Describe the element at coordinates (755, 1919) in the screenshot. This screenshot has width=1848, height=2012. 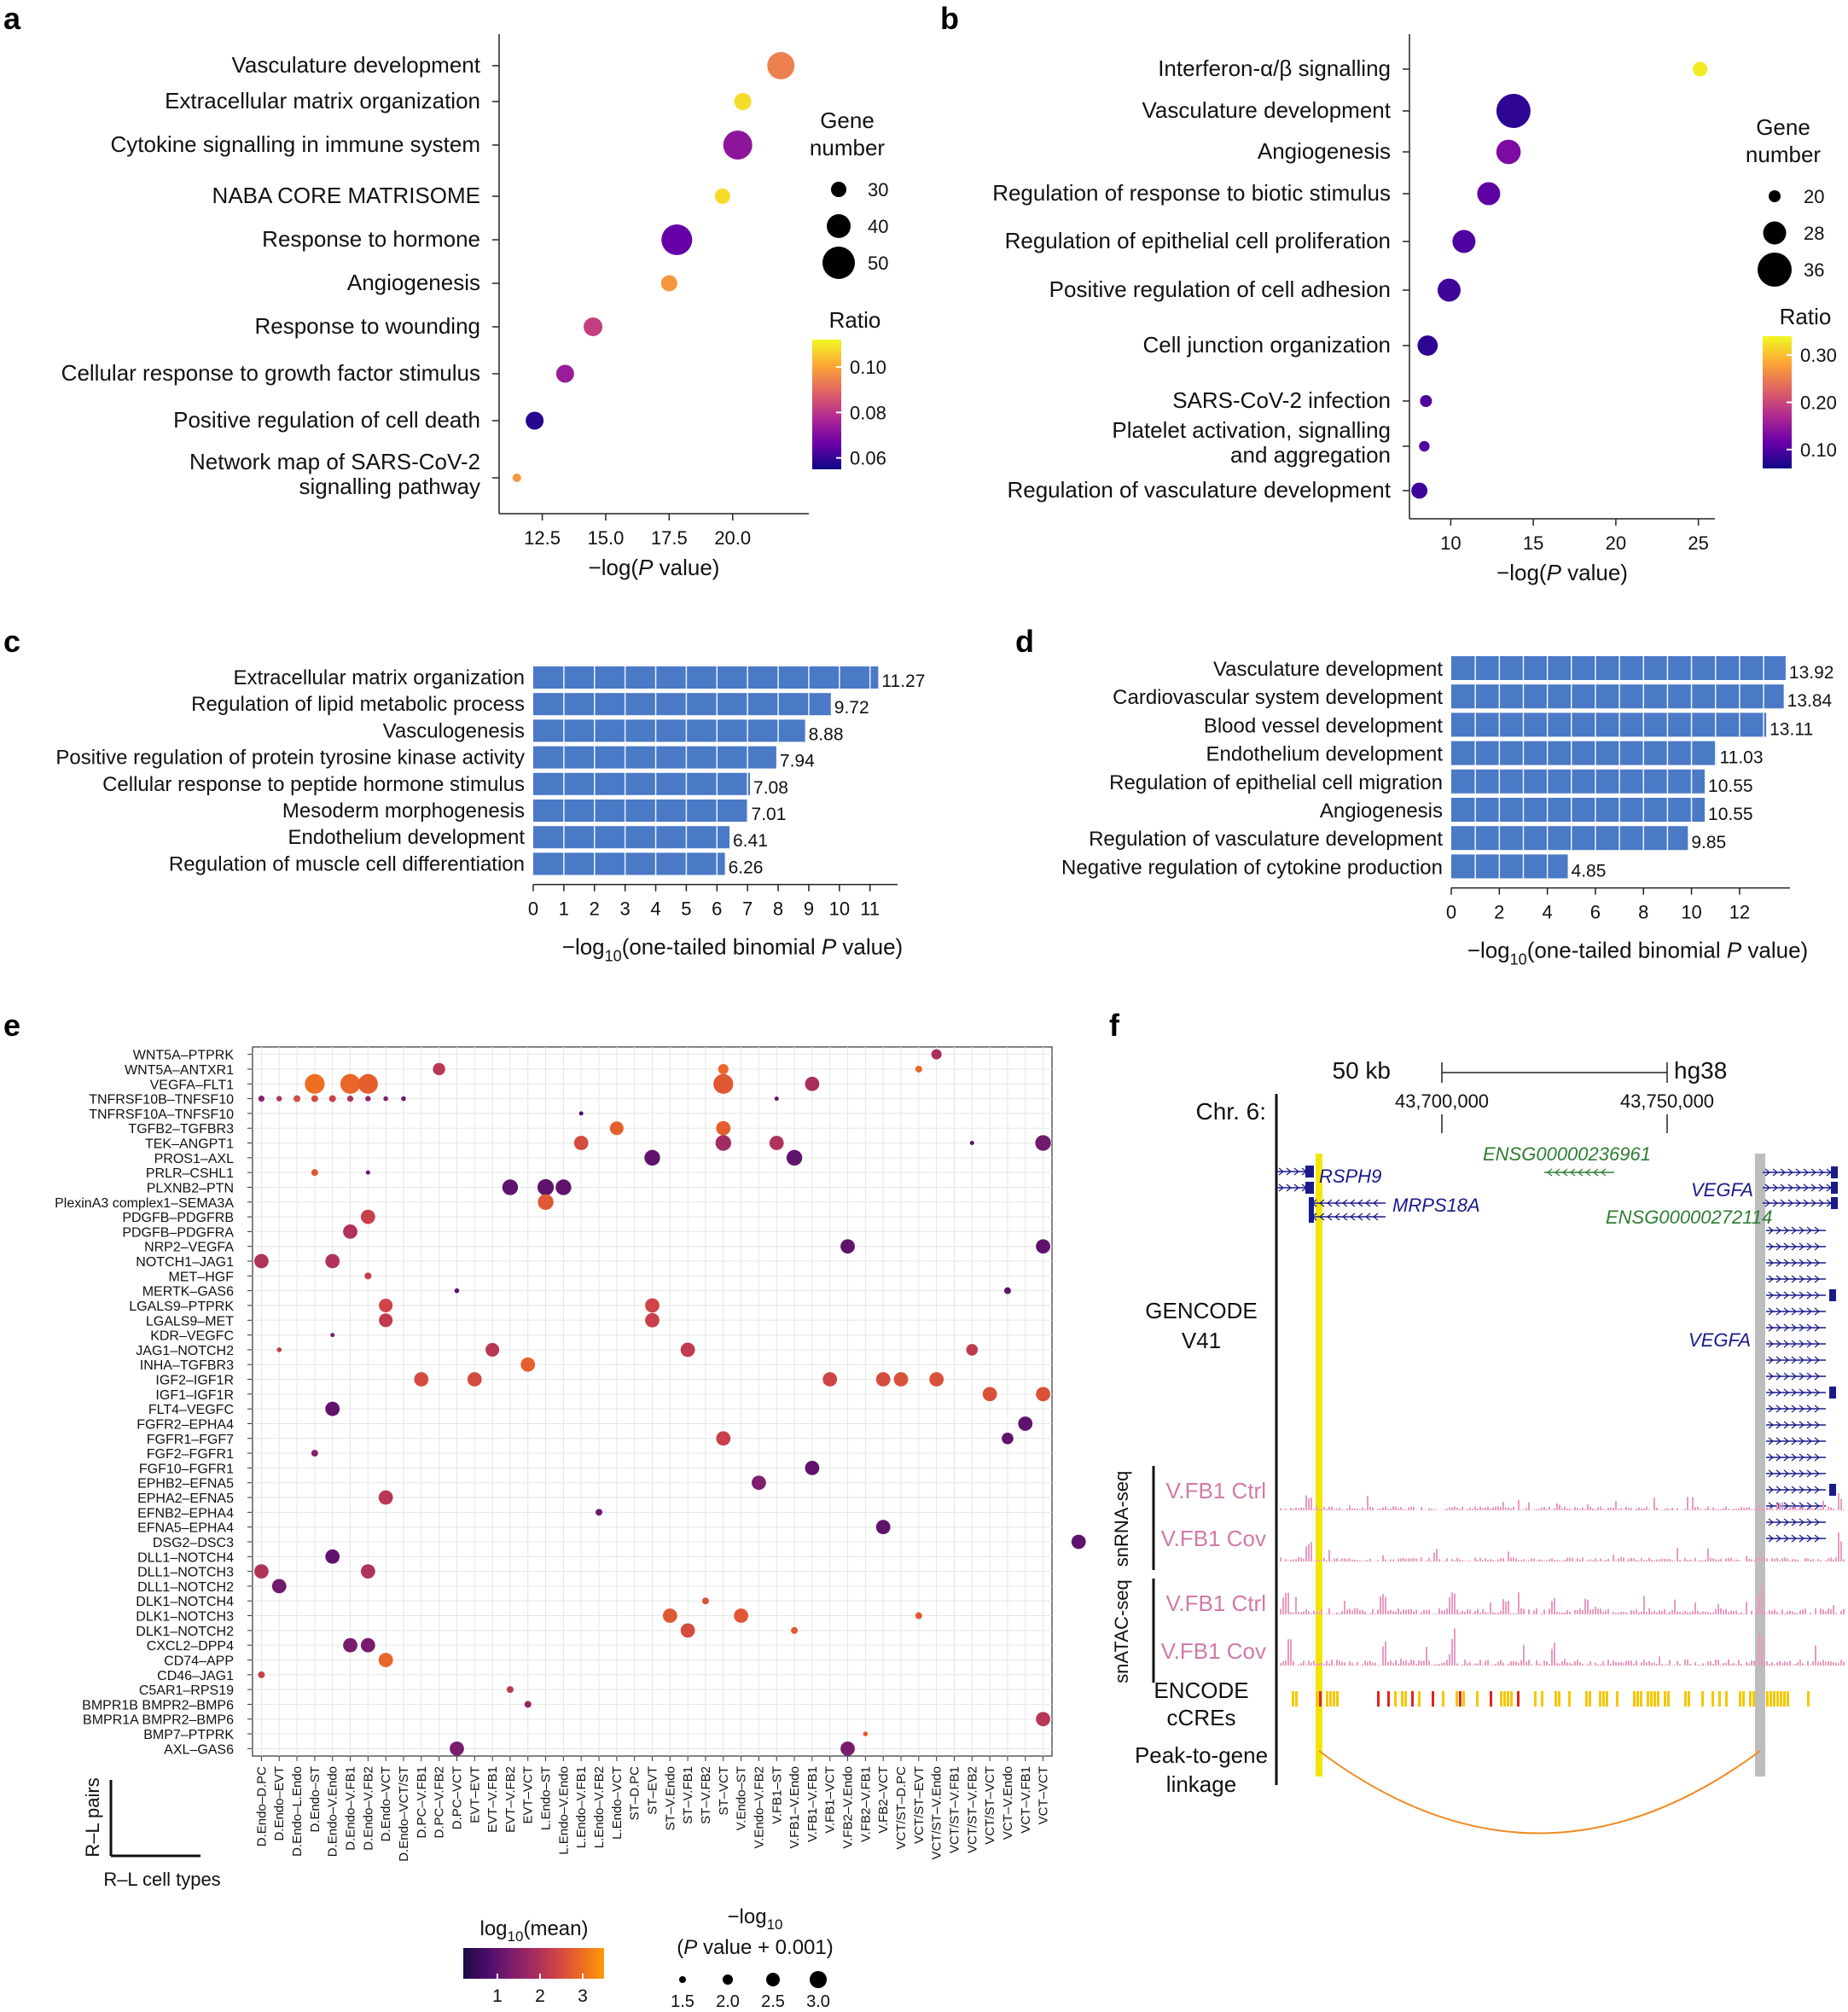
I see `size-legend-title: −log10` at that location.